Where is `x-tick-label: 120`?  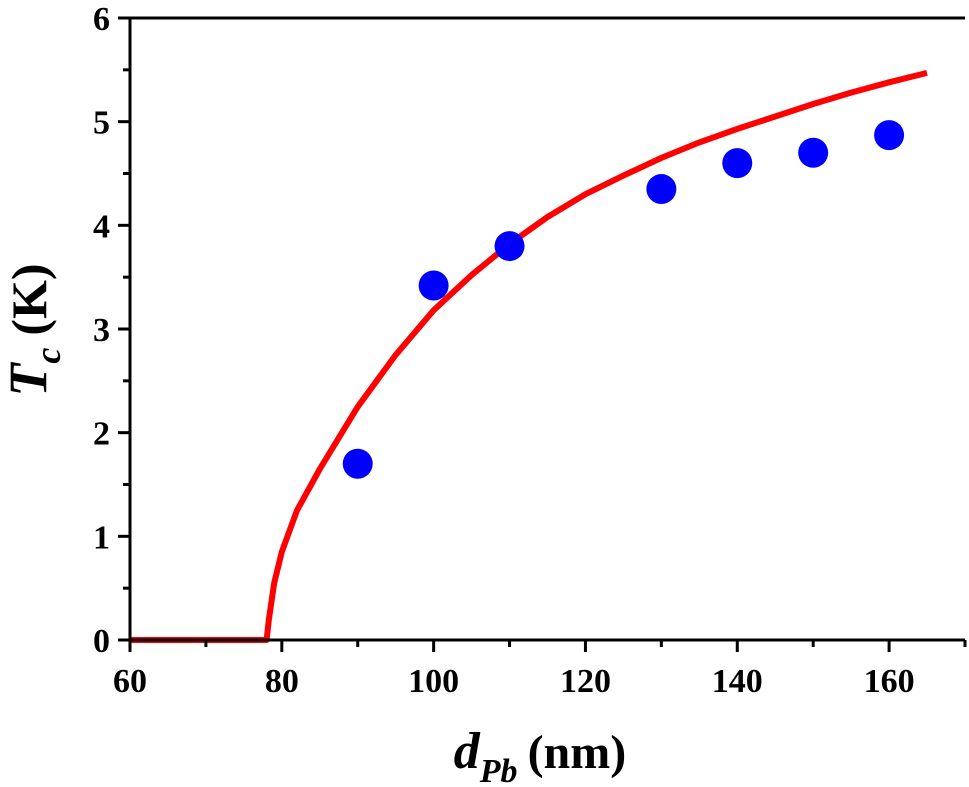 x-tick-label: 120 is located at coordinates (585, 681).